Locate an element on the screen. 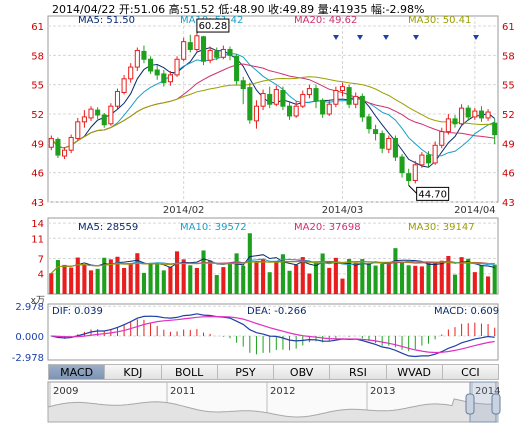 This screenshot has height=427, width=522. price-y-tick-right: 52 is located at coordinates (508, 115).